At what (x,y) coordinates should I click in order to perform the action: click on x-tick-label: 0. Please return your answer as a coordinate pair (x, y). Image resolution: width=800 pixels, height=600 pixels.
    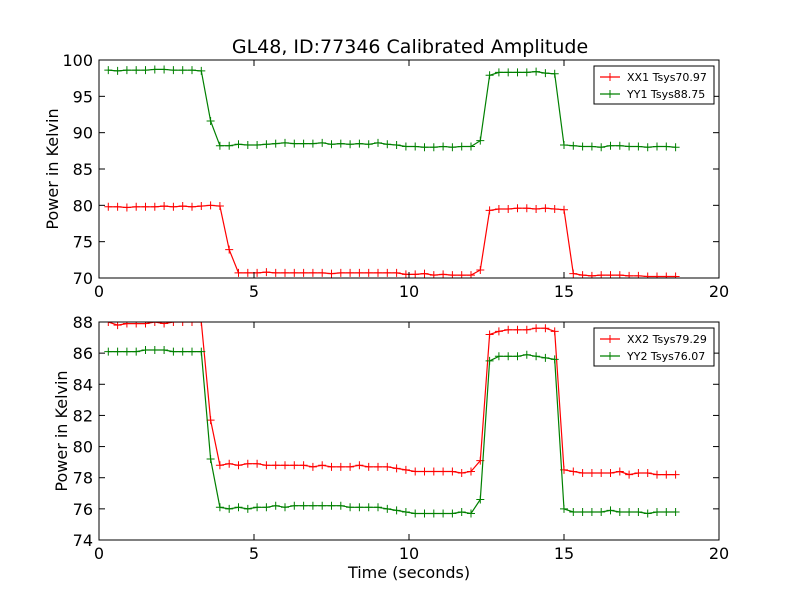
    Looking at the image, I should click on (99, 291).